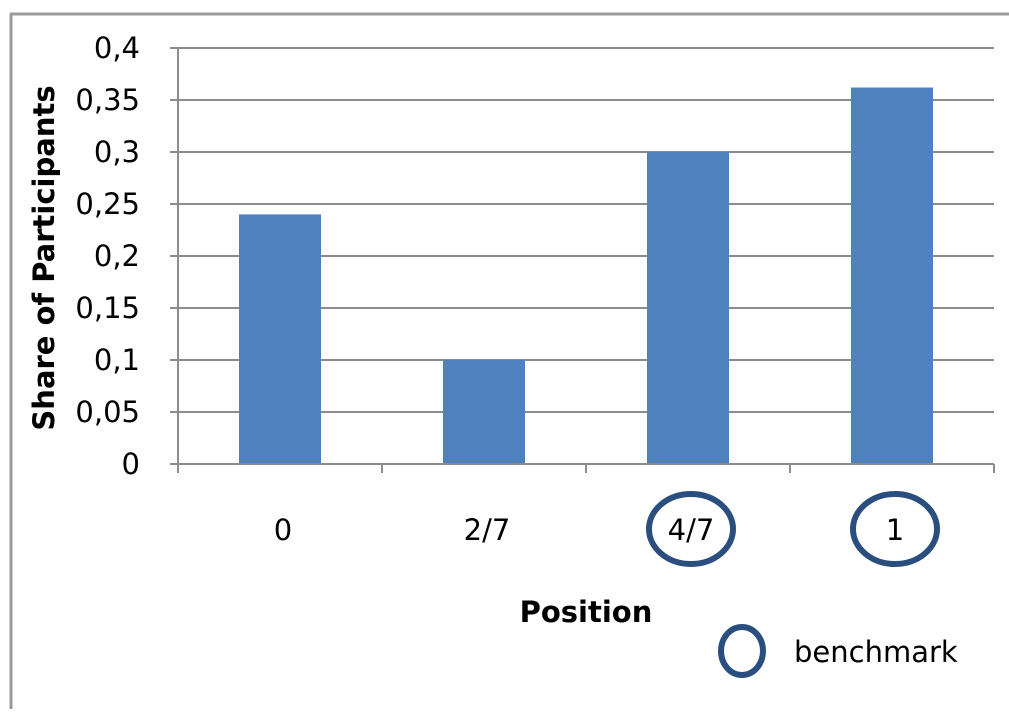 Image resolution: width=1009 pixels, height=714 pixels. I want to click on y-tick-label: 0,1, so click(117, 360).